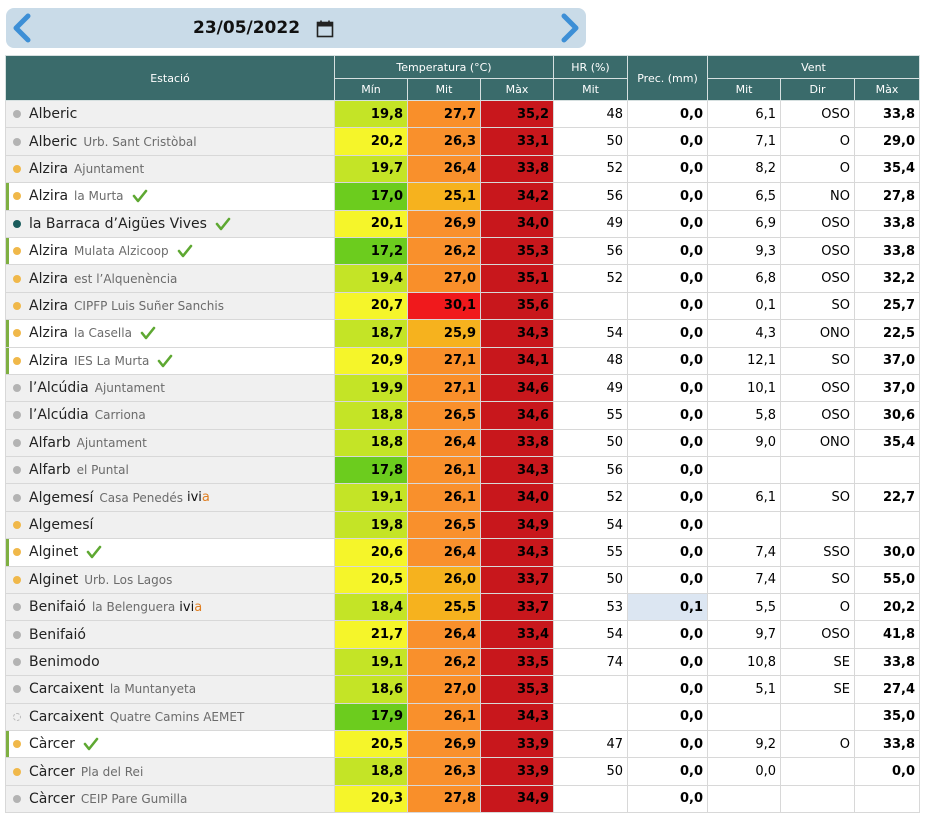 The width and height of the screenshot is (925, 834). I want to click on table-row: Càrcer 20,5 26,9 33,9 47 0,0 9,2 O 33,8, so click(463, 744).